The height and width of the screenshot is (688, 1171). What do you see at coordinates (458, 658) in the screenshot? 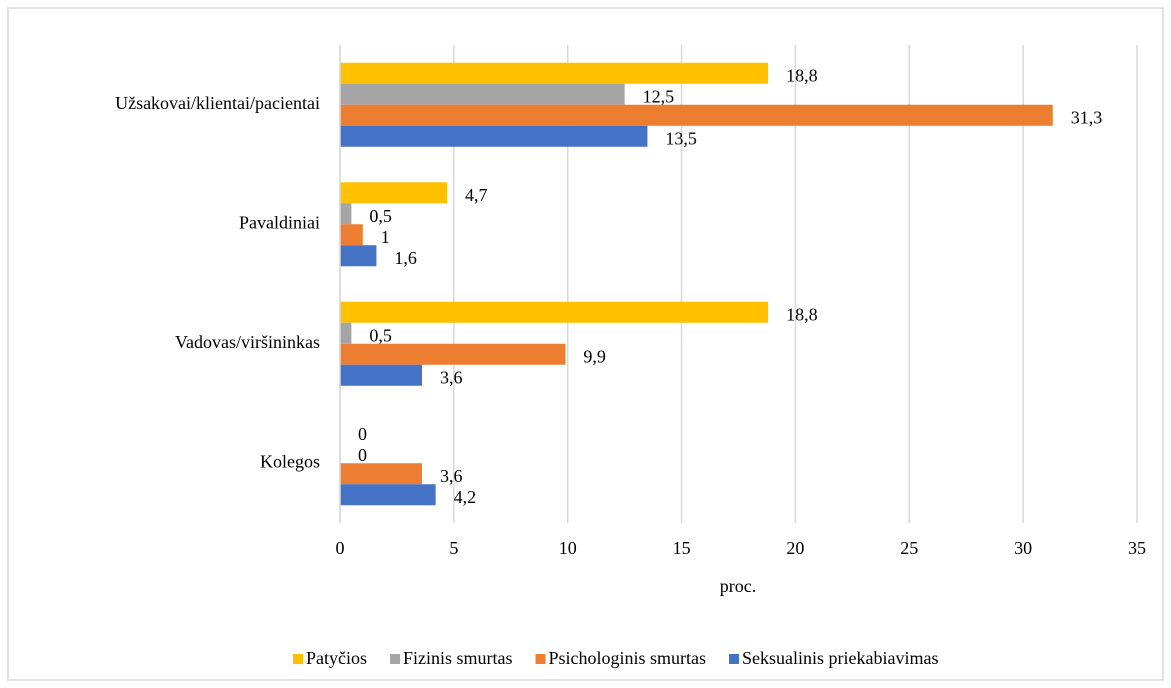
I see `legend-label: Fizinis smurtas` at bounding box center [458, 658].